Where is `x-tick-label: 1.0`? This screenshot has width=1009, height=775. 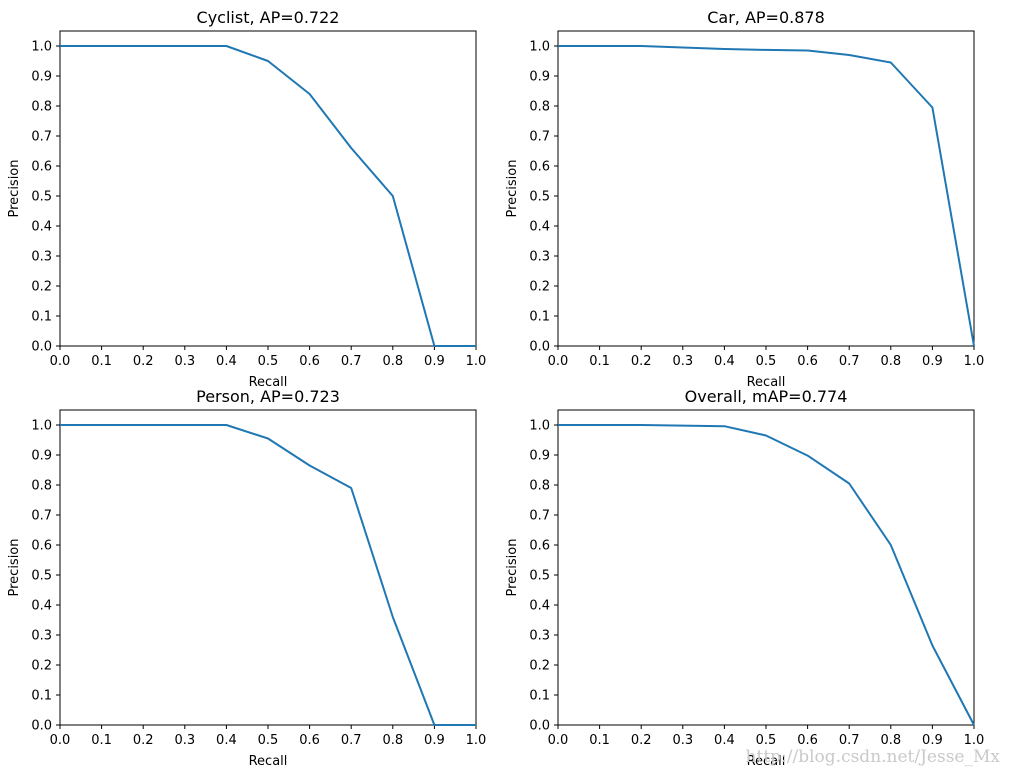
x-tick-label: 1.0 is located at coordinates (476, 740).